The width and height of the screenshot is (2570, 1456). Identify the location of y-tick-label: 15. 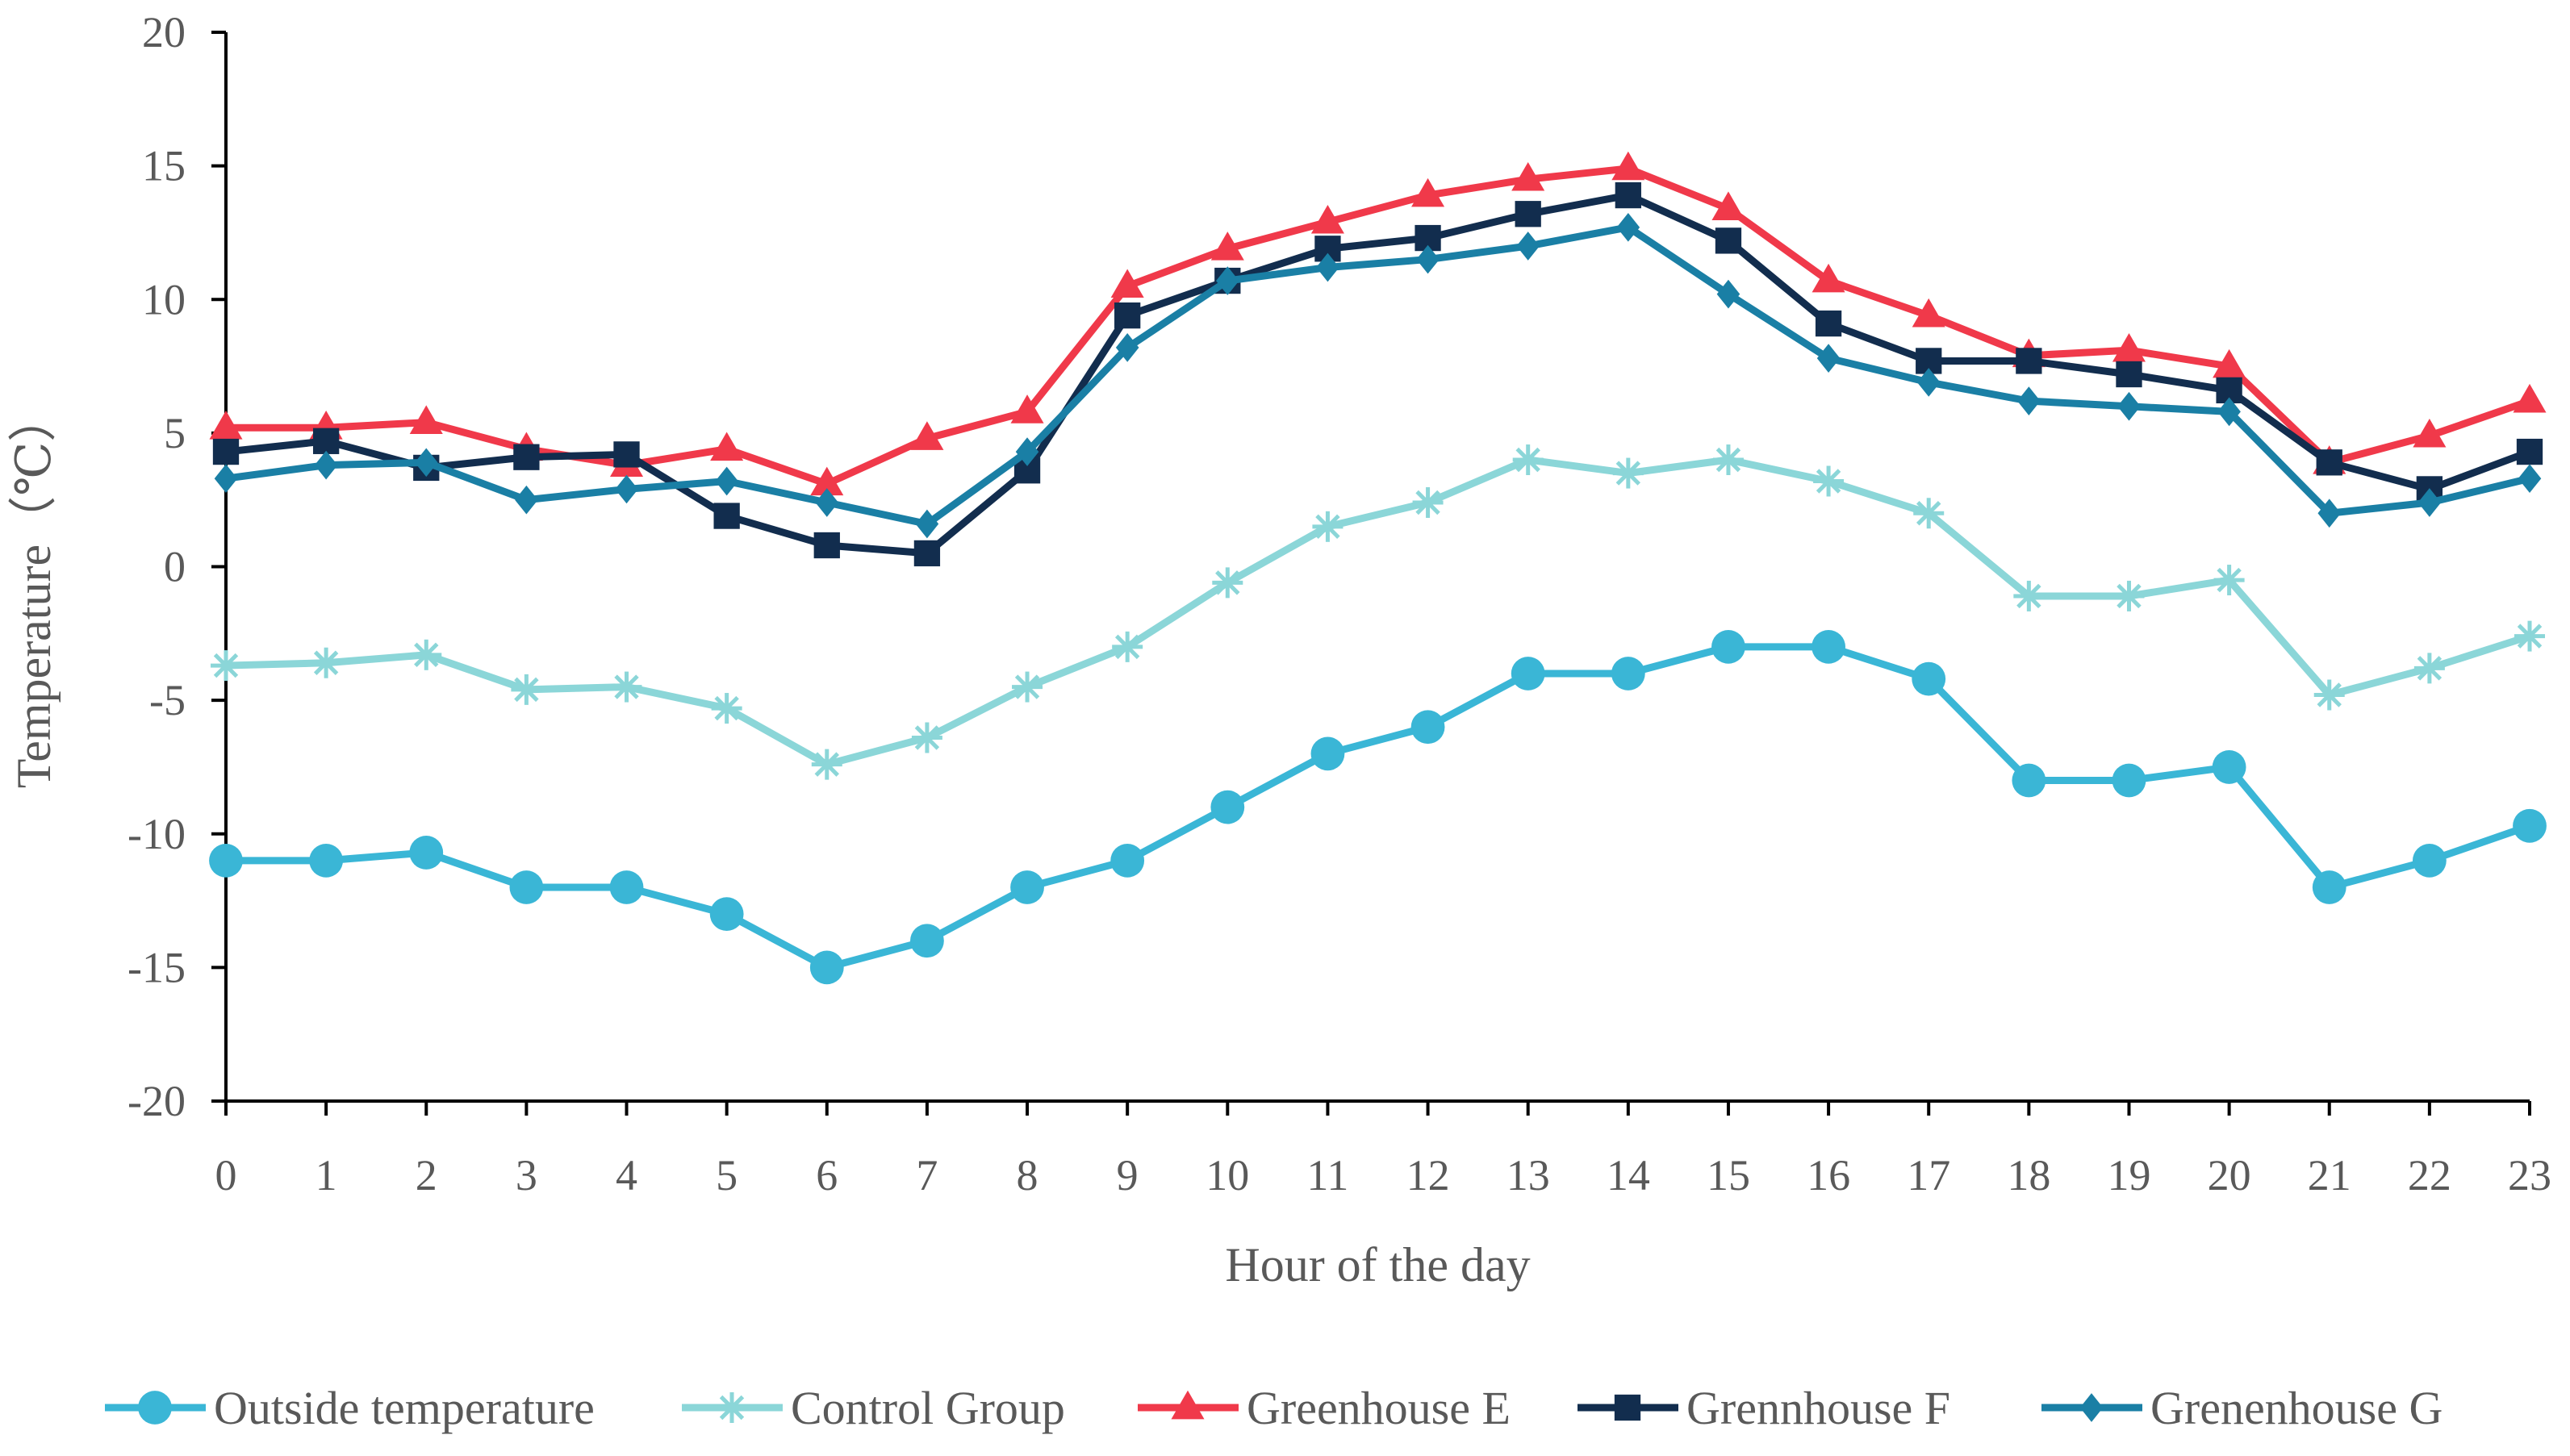
(164, 166).